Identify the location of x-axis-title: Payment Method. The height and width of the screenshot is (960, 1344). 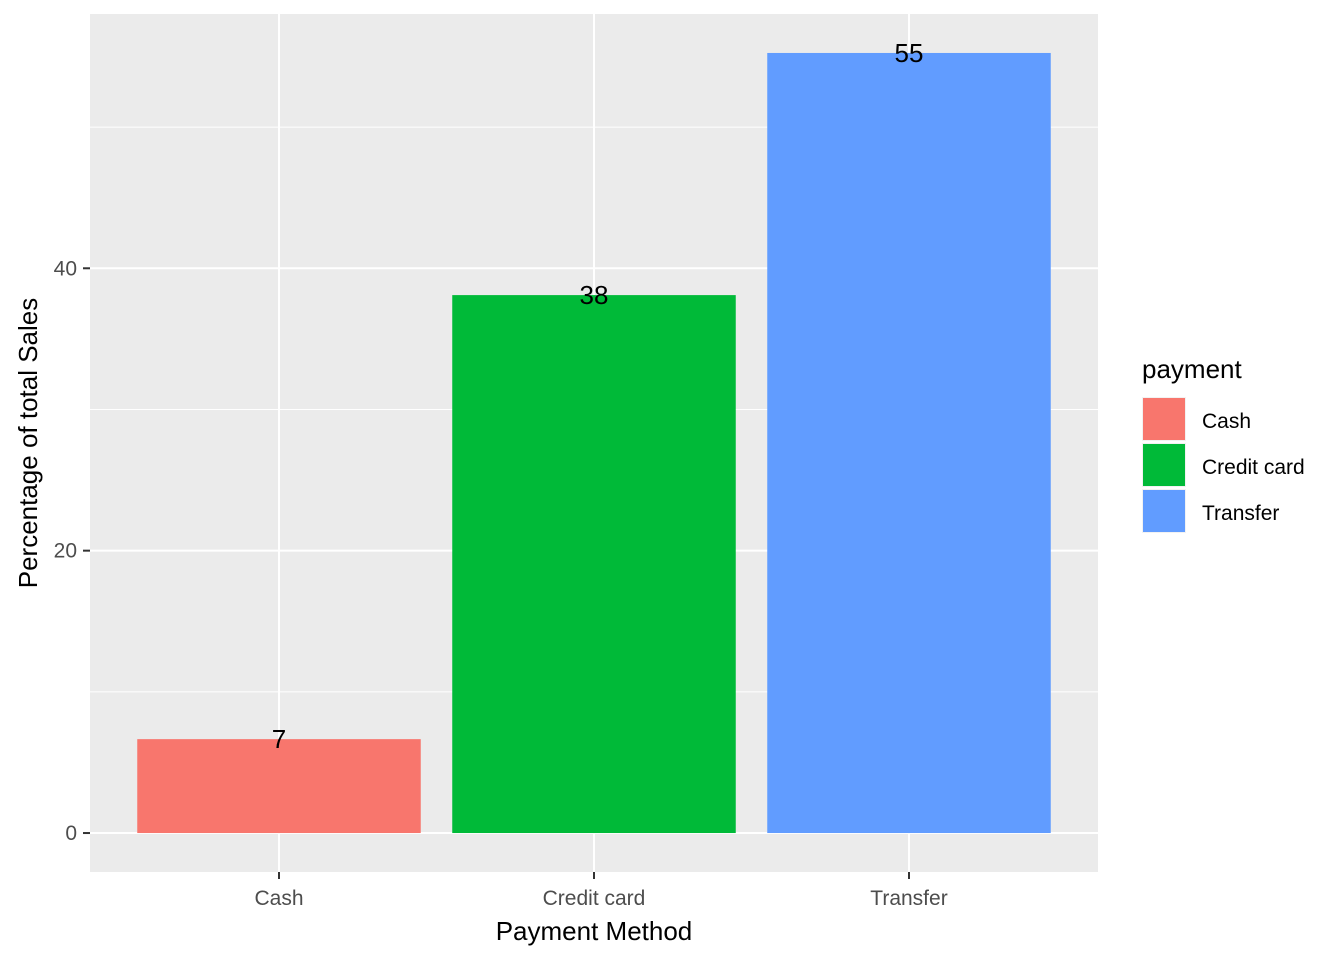
(594, 931).